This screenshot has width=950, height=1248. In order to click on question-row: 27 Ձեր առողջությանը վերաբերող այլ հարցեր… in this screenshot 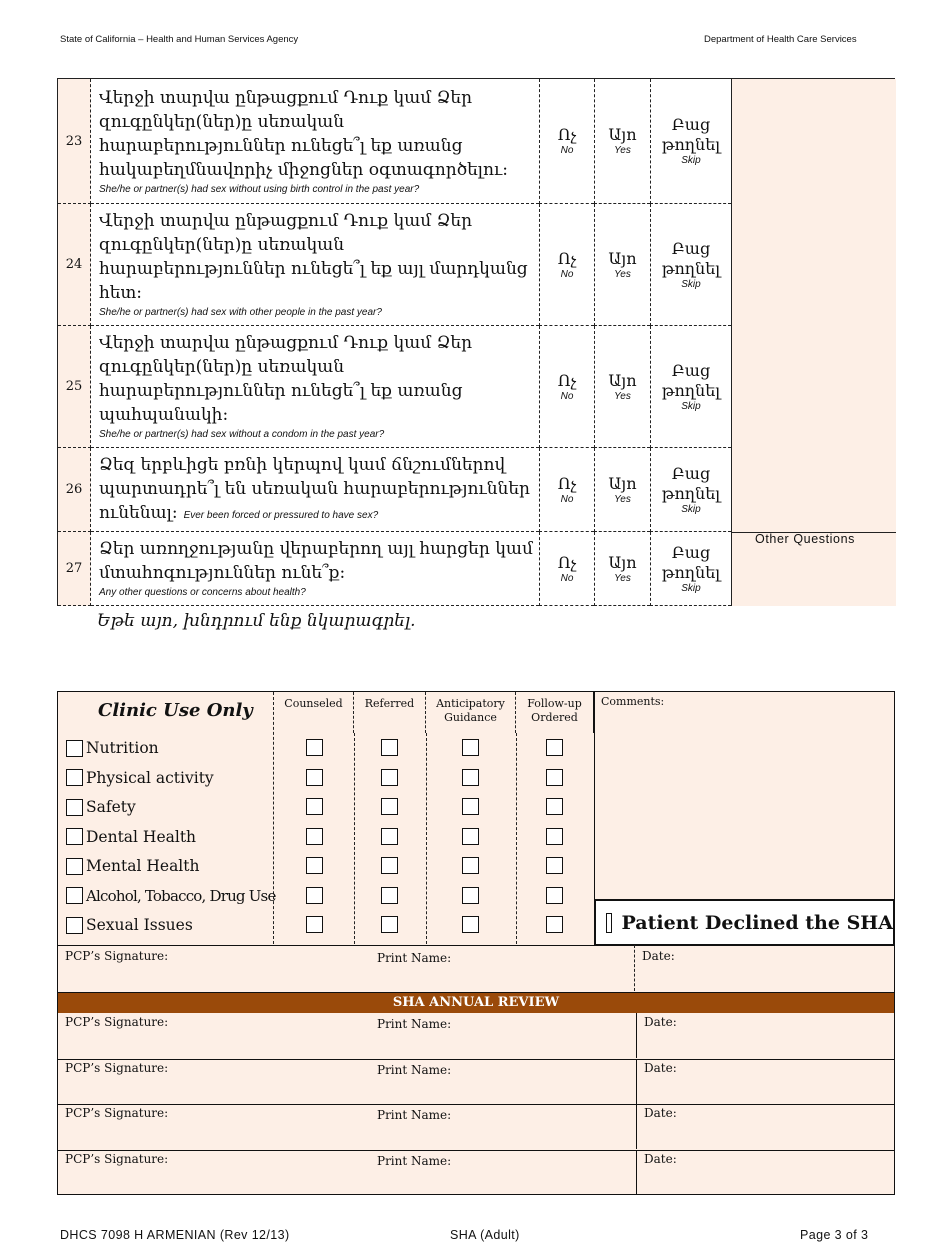, I will do `click(477, 569)`.